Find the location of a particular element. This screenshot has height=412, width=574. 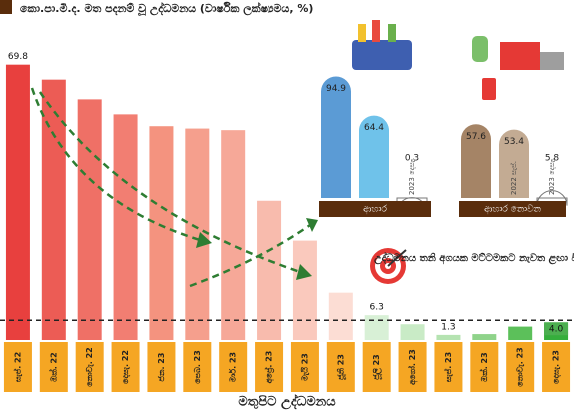

x-tick-label: ඔක්. 22 is located at coordinates (53, 366).